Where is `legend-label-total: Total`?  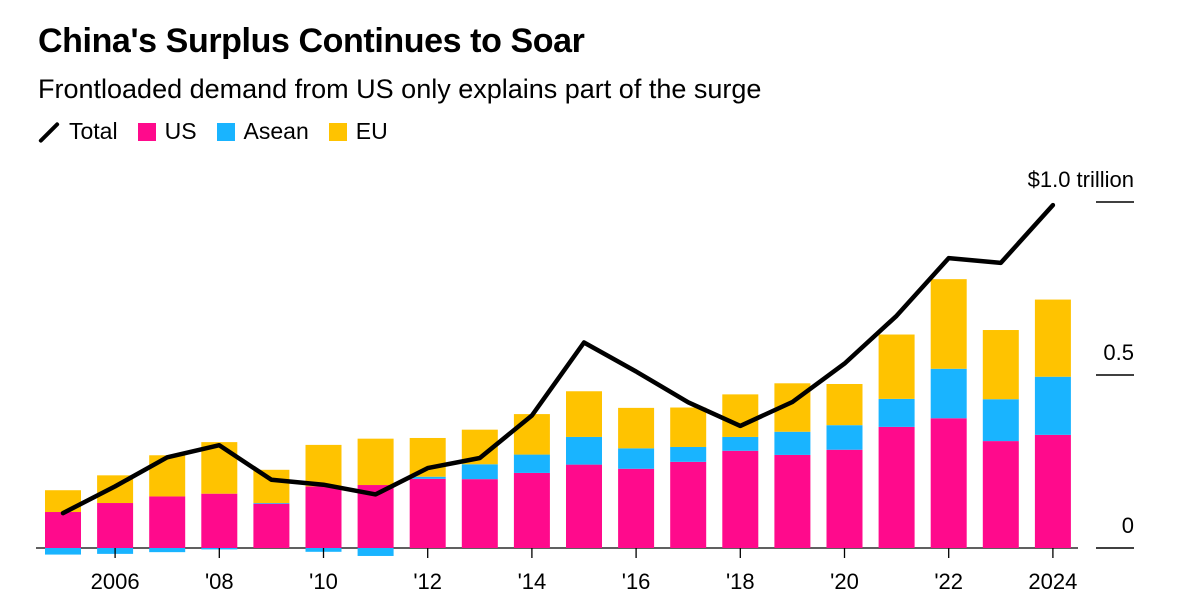
legend-label-total: Total is located at coordinates (93, 131).